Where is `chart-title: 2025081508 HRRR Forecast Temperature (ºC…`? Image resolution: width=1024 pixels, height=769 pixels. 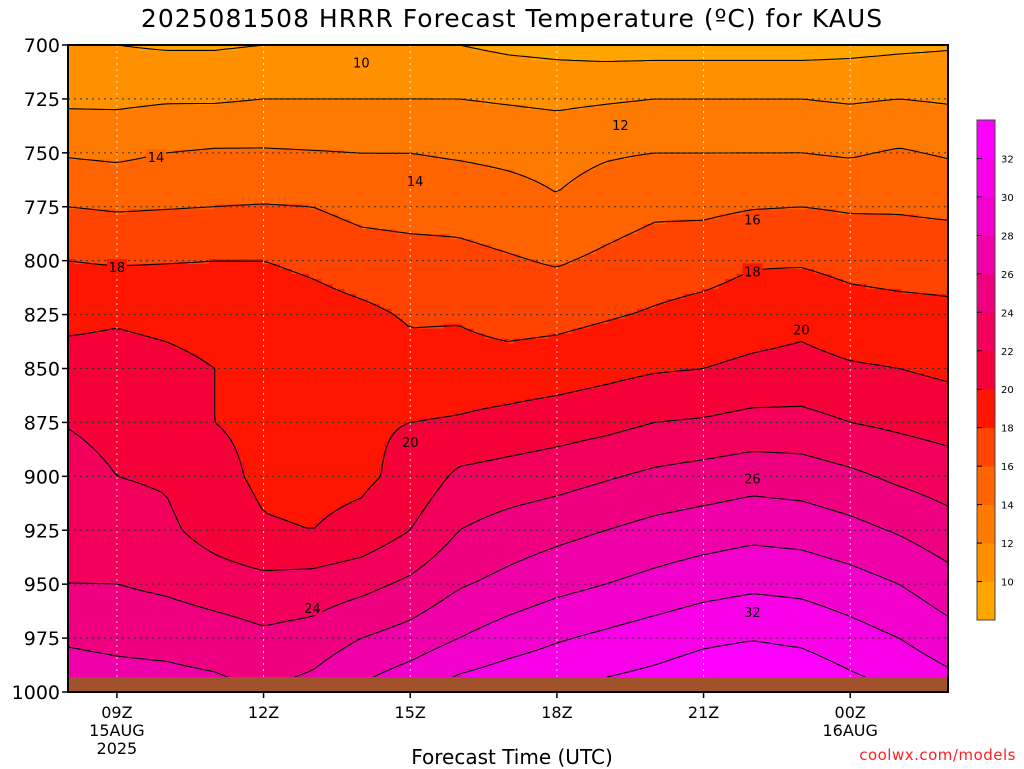 chart-title: 2025081508 HRRR Forecast Temperature (ºC… is located at coordinates (512, 18).